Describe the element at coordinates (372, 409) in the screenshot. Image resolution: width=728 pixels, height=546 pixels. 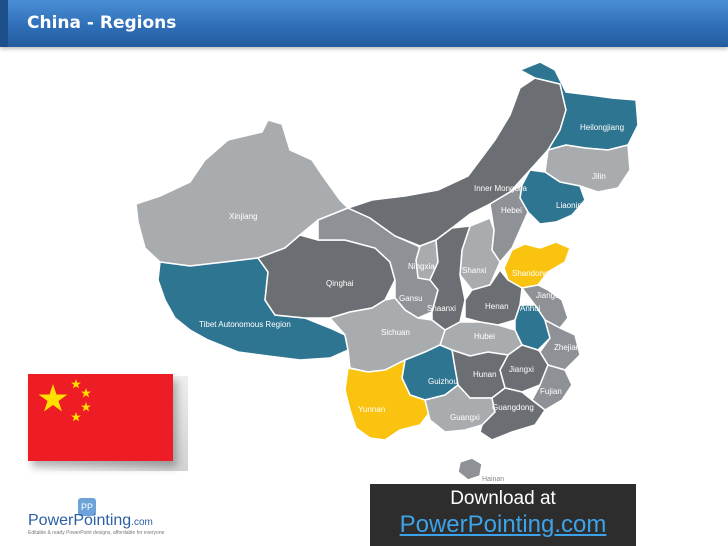
I see `label-yunnan: Yunnan` at that location.